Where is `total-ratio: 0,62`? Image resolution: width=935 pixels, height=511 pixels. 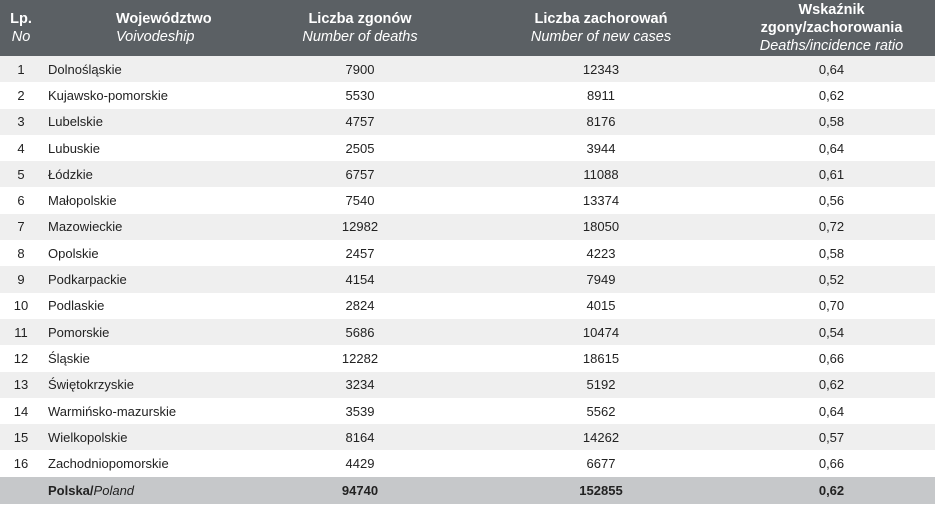
total-ratio: 0,62 is located at coordinates (831, 490).